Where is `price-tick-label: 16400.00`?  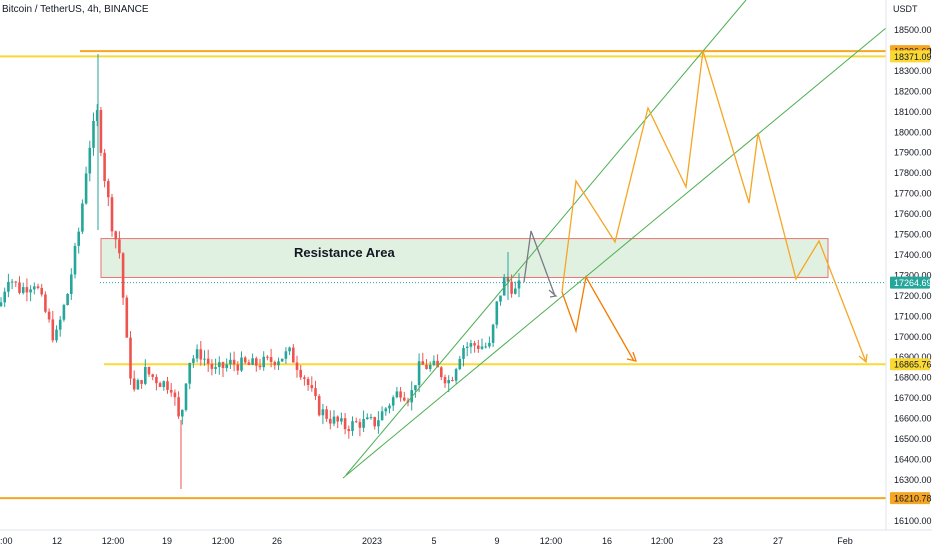 price-tick-label: 16400.00 is located at coordinates (913, 459).